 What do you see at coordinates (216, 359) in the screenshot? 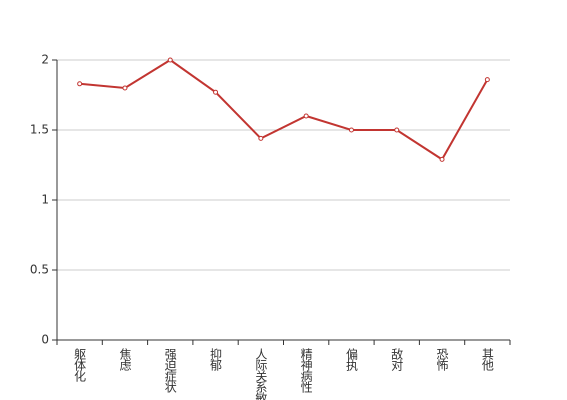
I see `x-tick-label: 抑郁` at bounding box center [216, 359].